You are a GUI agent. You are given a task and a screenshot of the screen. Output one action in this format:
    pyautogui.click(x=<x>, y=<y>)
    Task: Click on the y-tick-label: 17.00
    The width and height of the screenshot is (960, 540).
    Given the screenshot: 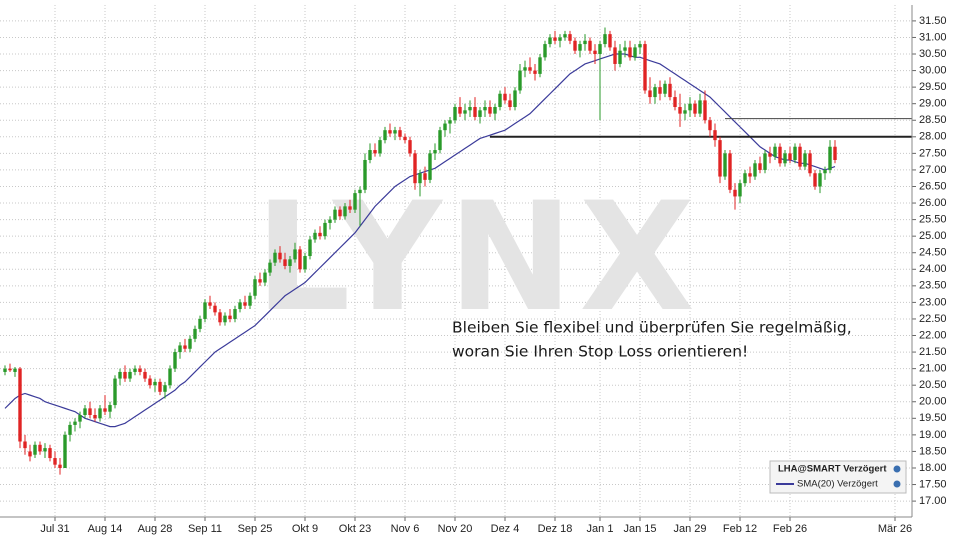 What is the action you would take?
    pyautogui.click(x=933, y=501)
    